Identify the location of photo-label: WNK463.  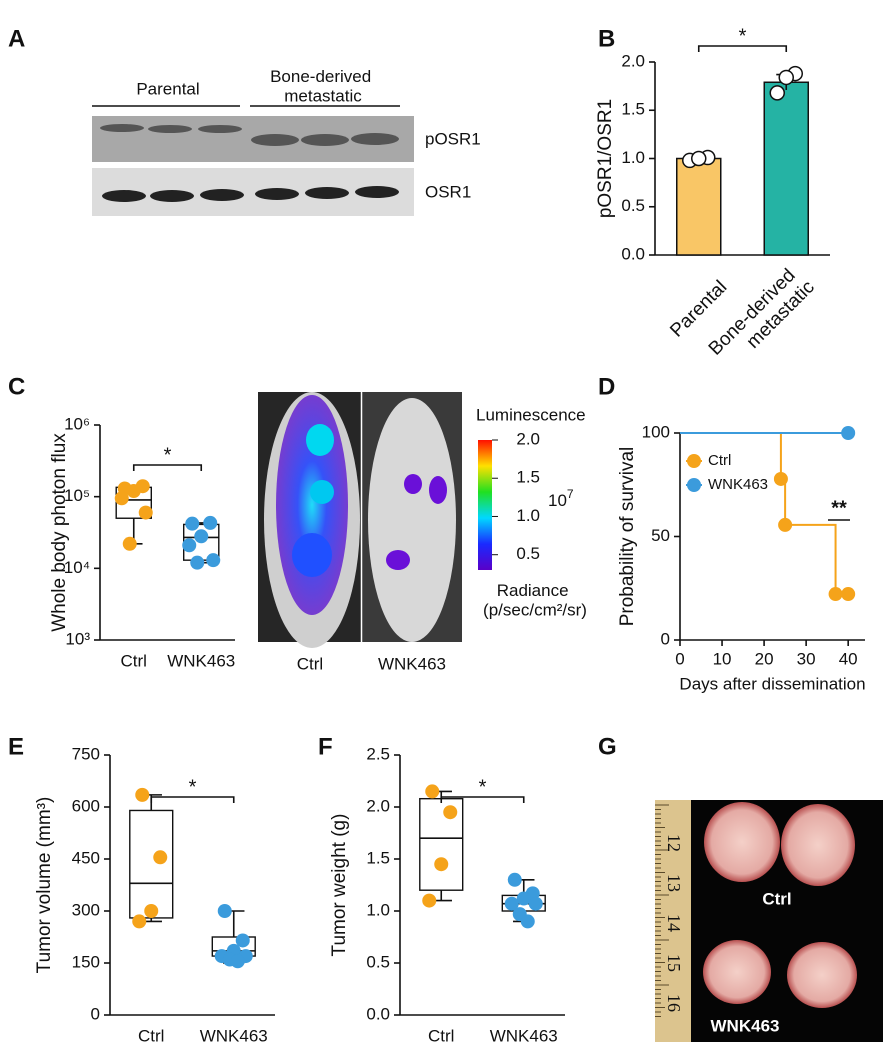
(745, 1025).